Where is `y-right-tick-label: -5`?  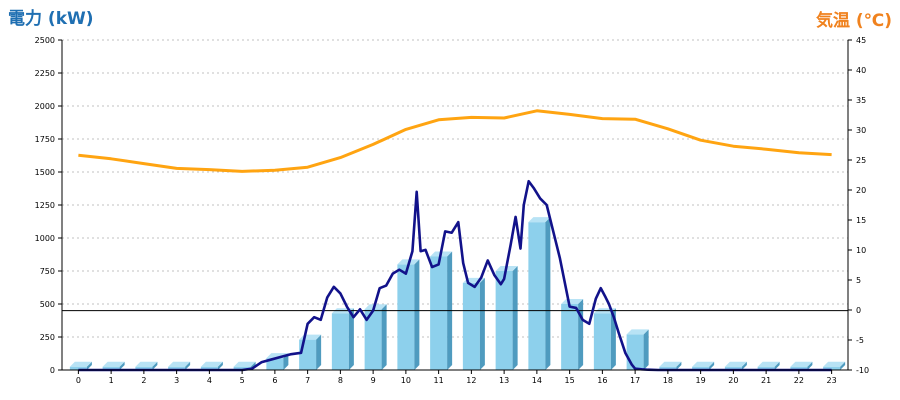
y-right-tick-label: -5 is located at coordinates (860, 340).